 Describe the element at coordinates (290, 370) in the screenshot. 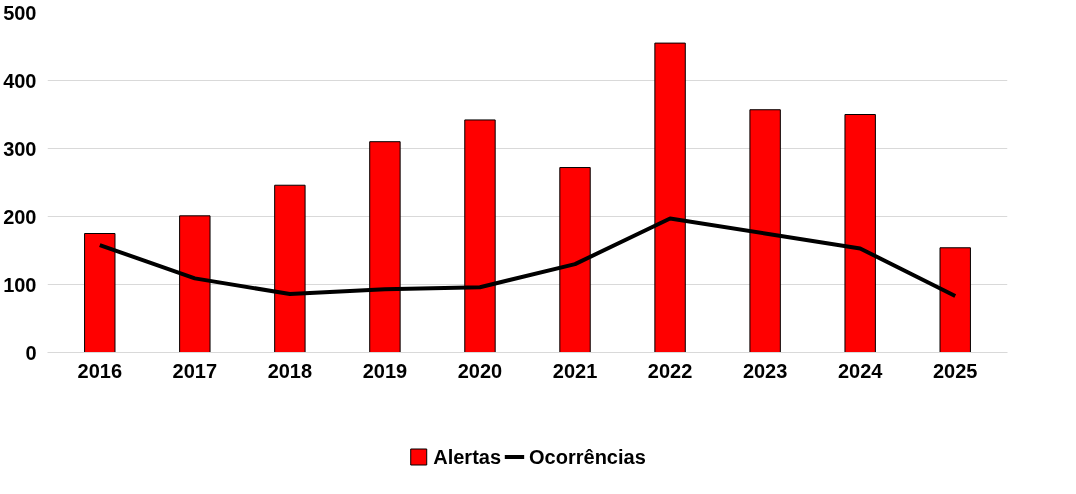

I see `x-tick-label: 2018` at that location.